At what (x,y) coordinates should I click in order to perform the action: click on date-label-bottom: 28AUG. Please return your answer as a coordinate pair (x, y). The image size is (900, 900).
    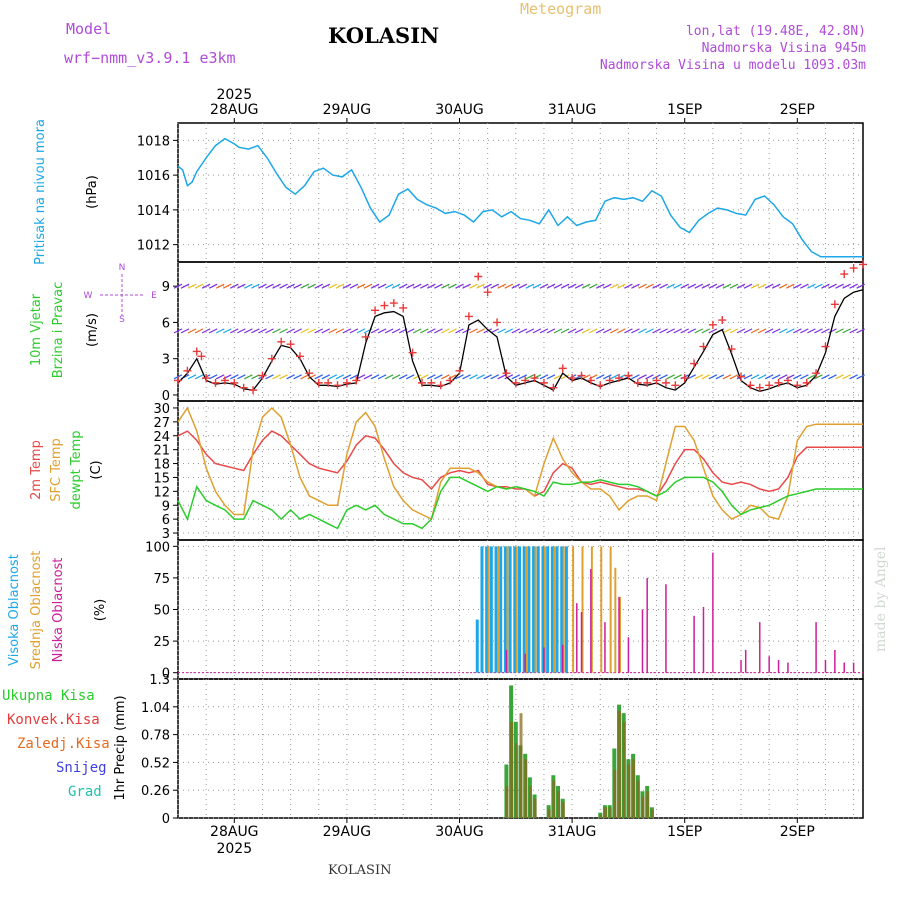
    Looking at the image, I should click on (234, 832).